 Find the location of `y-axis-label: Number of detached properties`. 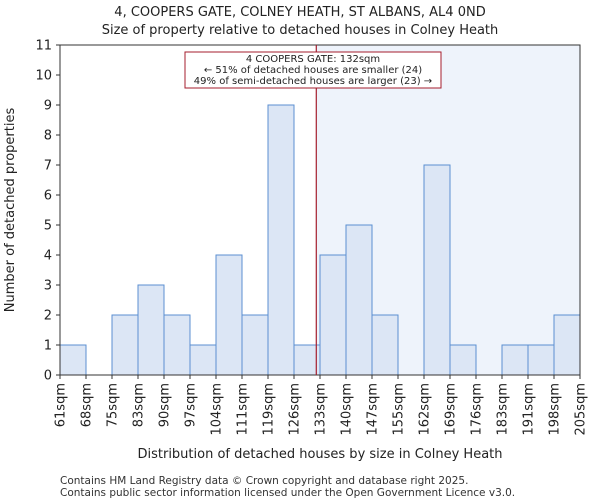

y-axis-label: Number of detached properties is located at coordinates (10, 210).